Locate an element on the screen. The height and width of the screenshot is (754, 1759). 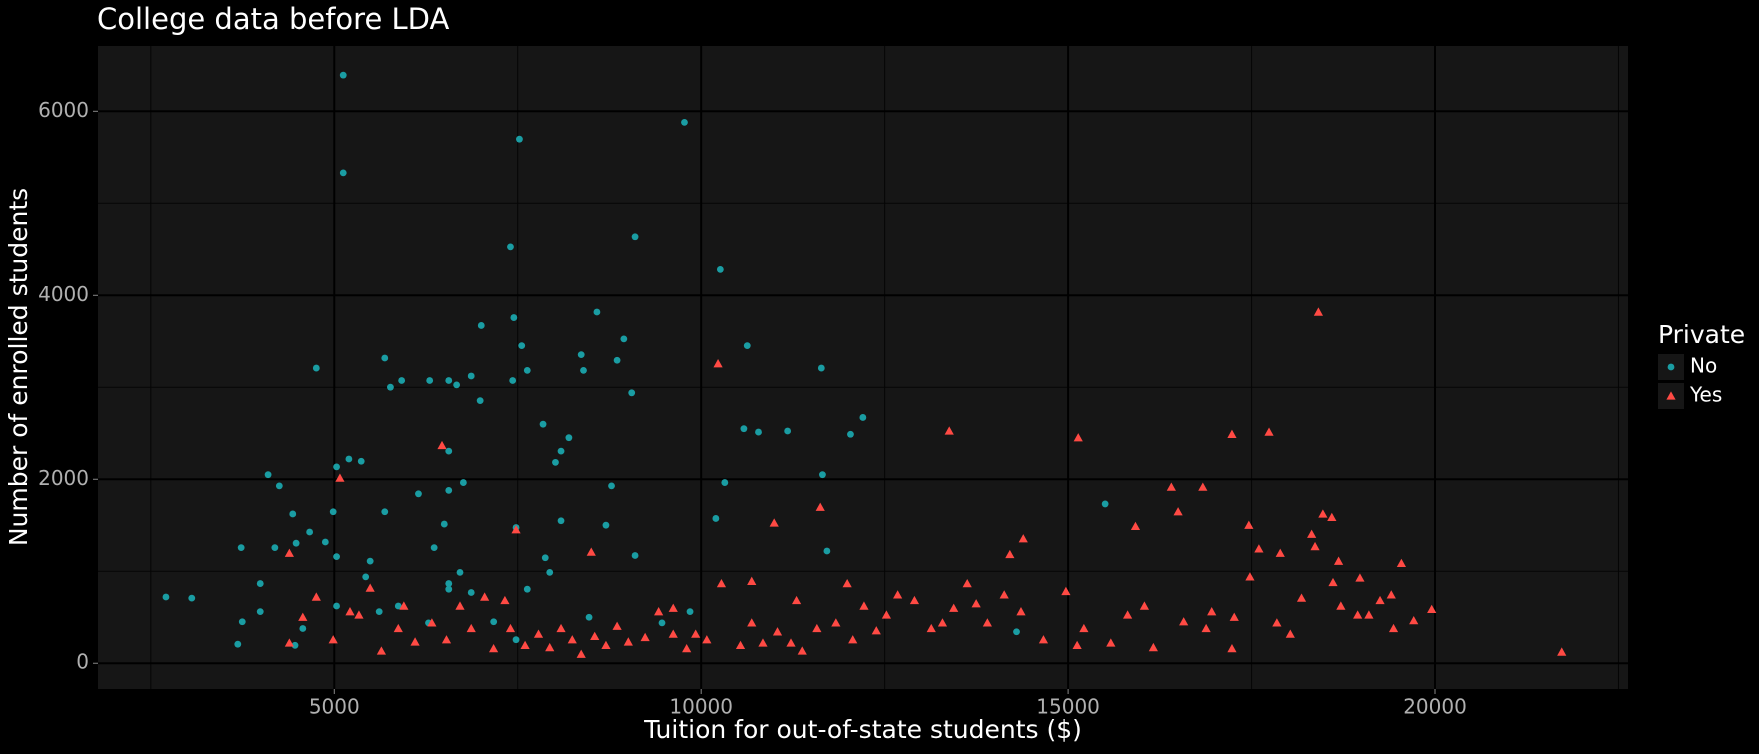
y-tick-label: 2000 is located at coordinates (63, 478).